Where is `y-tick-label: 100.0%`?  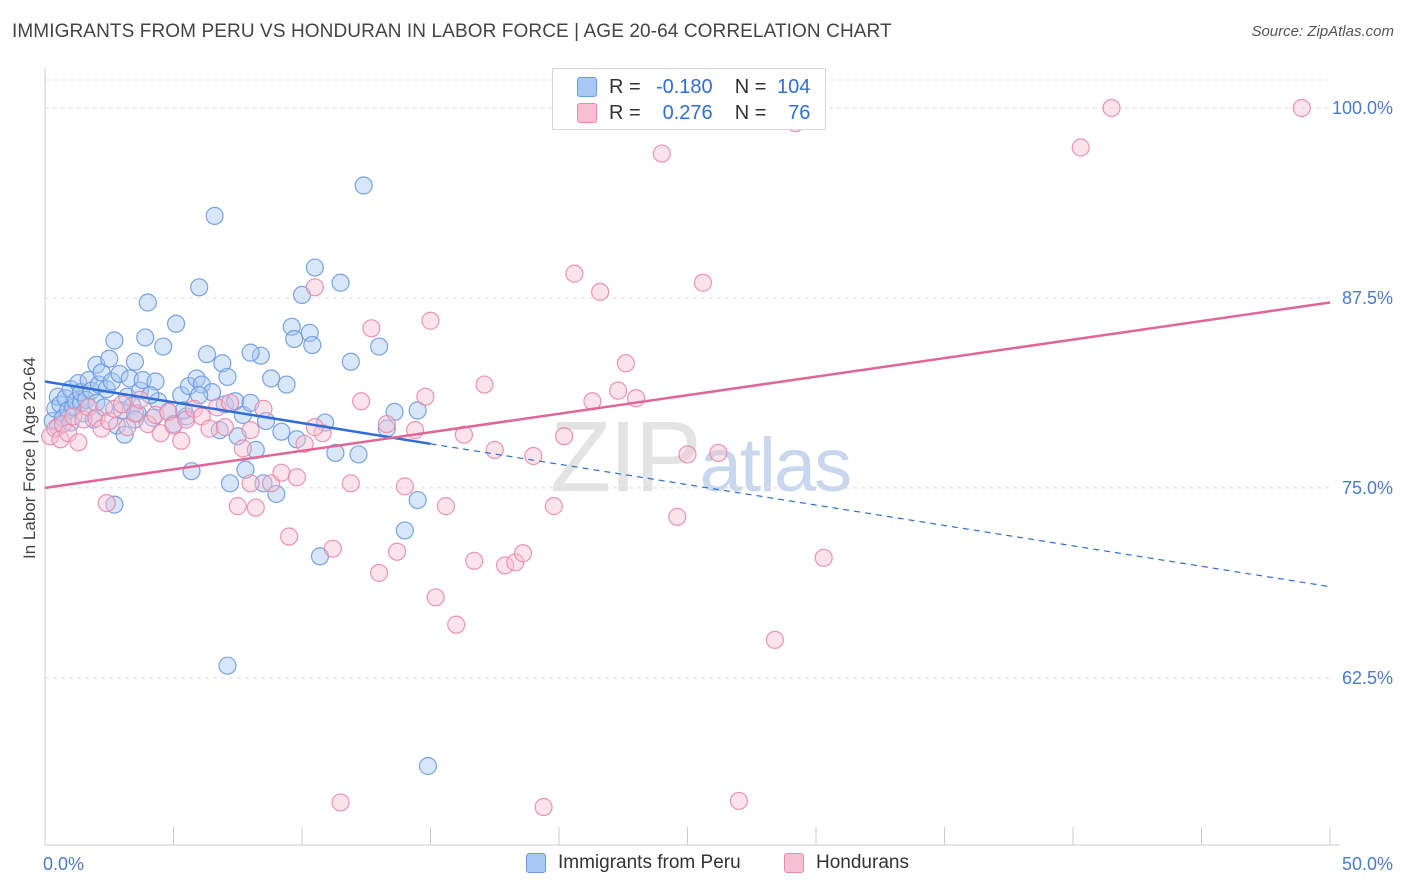 y-tick-label: 100.0% is located at coordinates (1362, 108).